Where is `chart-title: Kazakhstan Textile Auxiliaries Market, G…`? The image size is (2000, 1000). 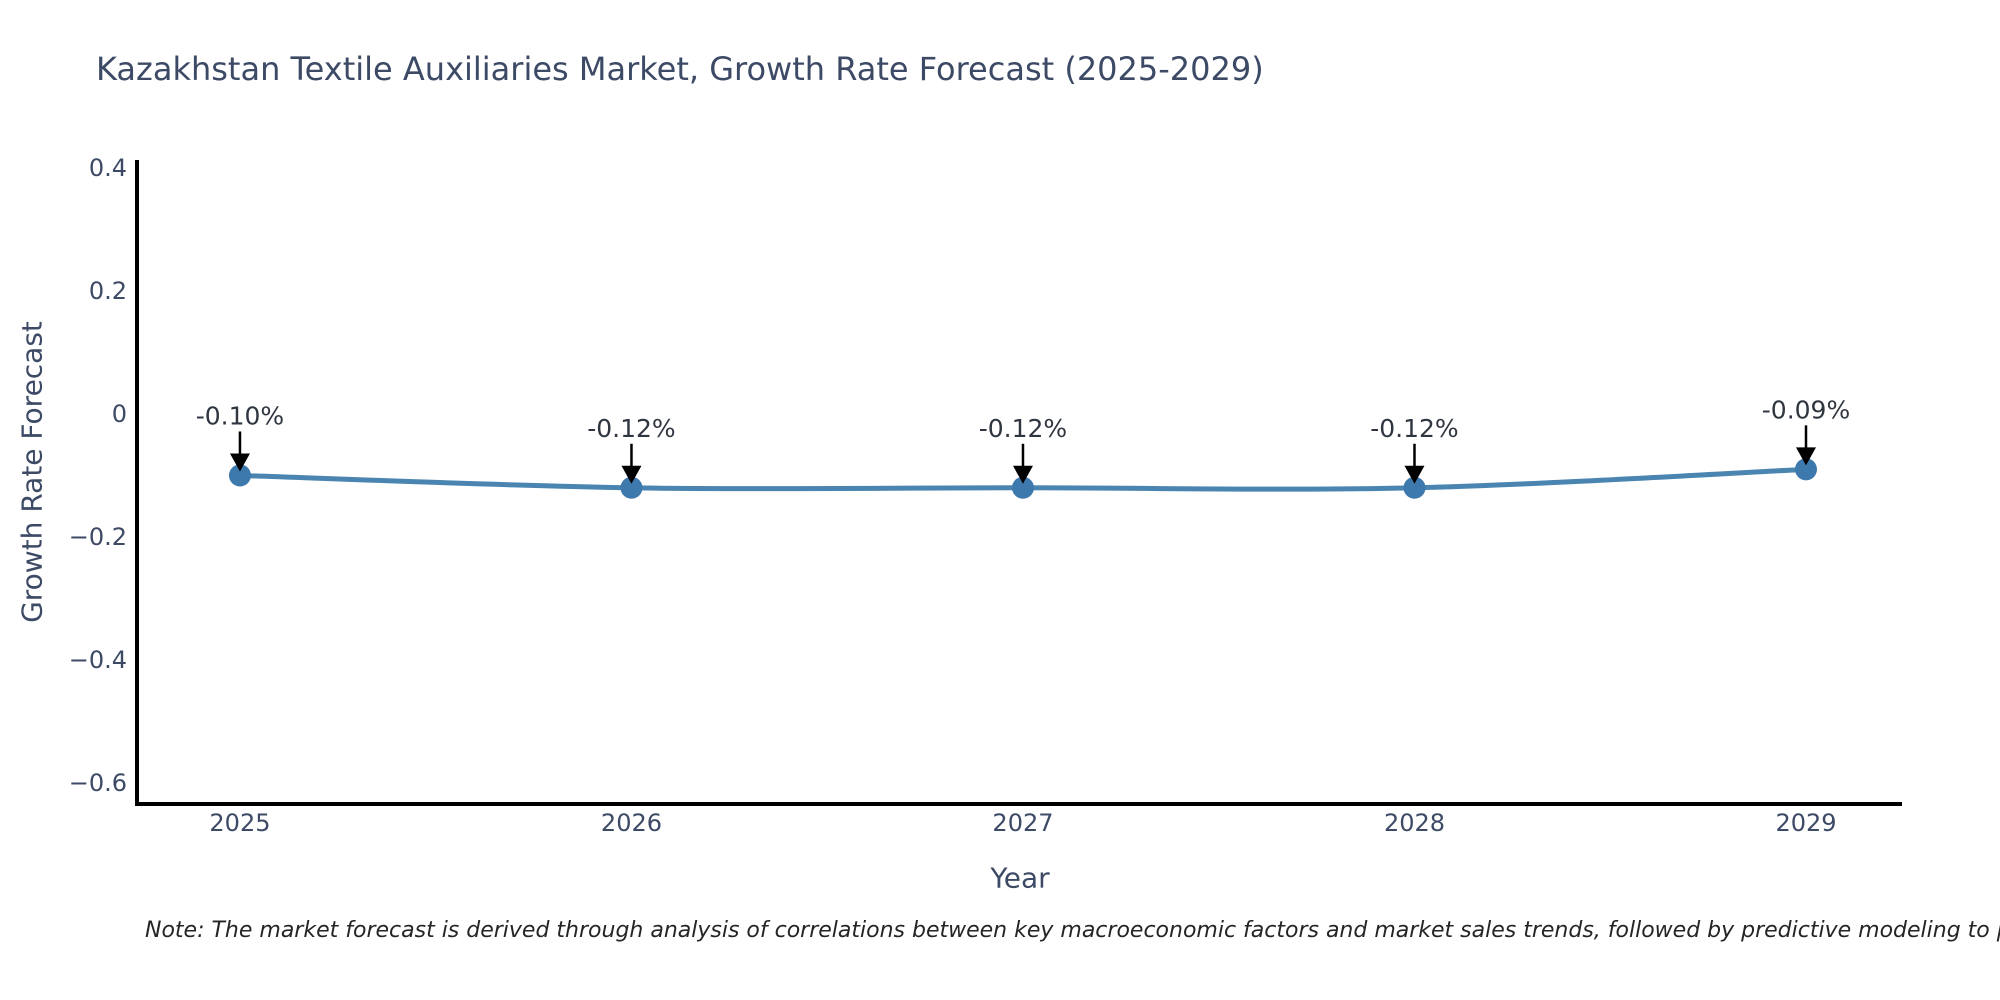
chart-title: Kazakhstan Textile Auxiliaries Market, G… is located at coordinates (680, 69).